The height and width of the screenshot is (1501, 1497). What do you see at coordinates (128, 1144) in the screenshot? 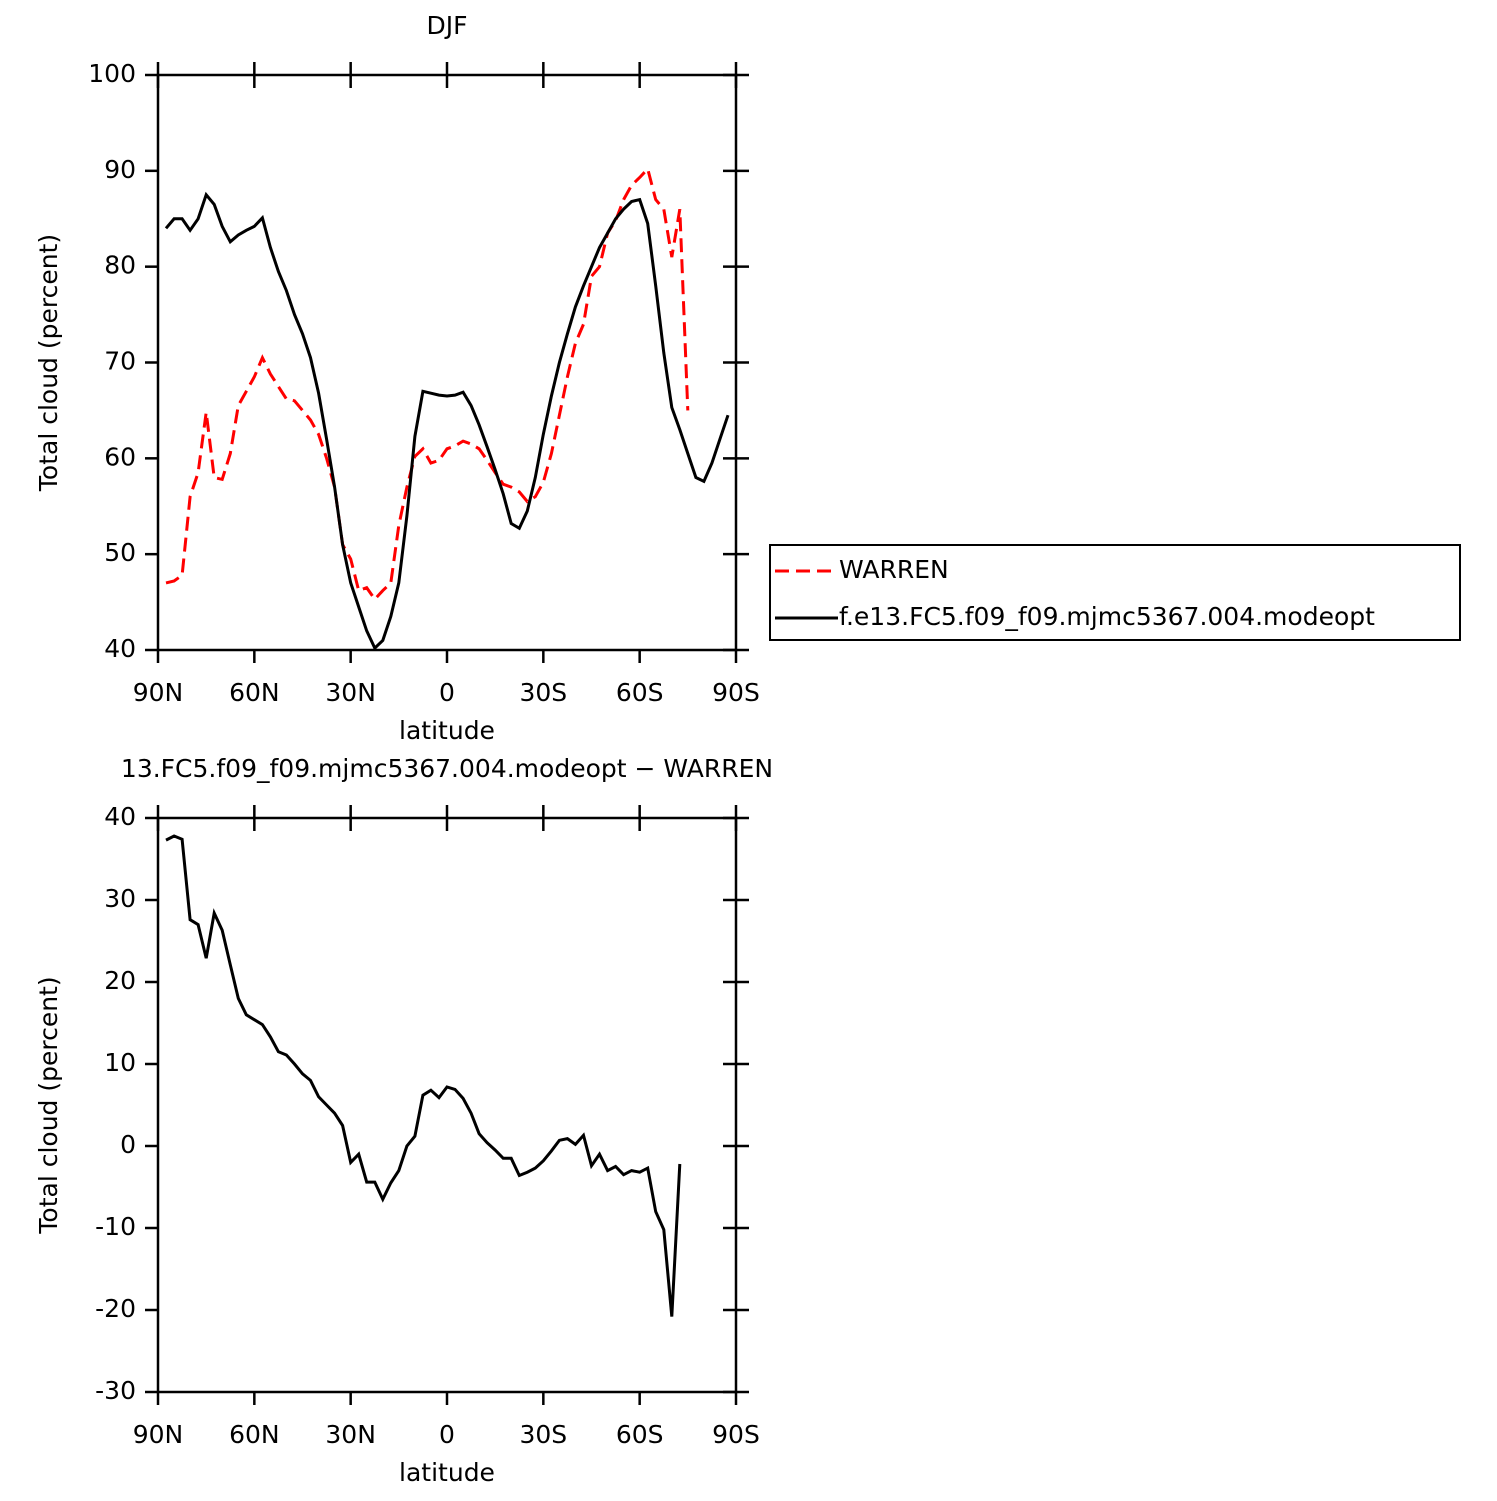
I see `y-tick-label: 0` at bounding box center [128, 1144].